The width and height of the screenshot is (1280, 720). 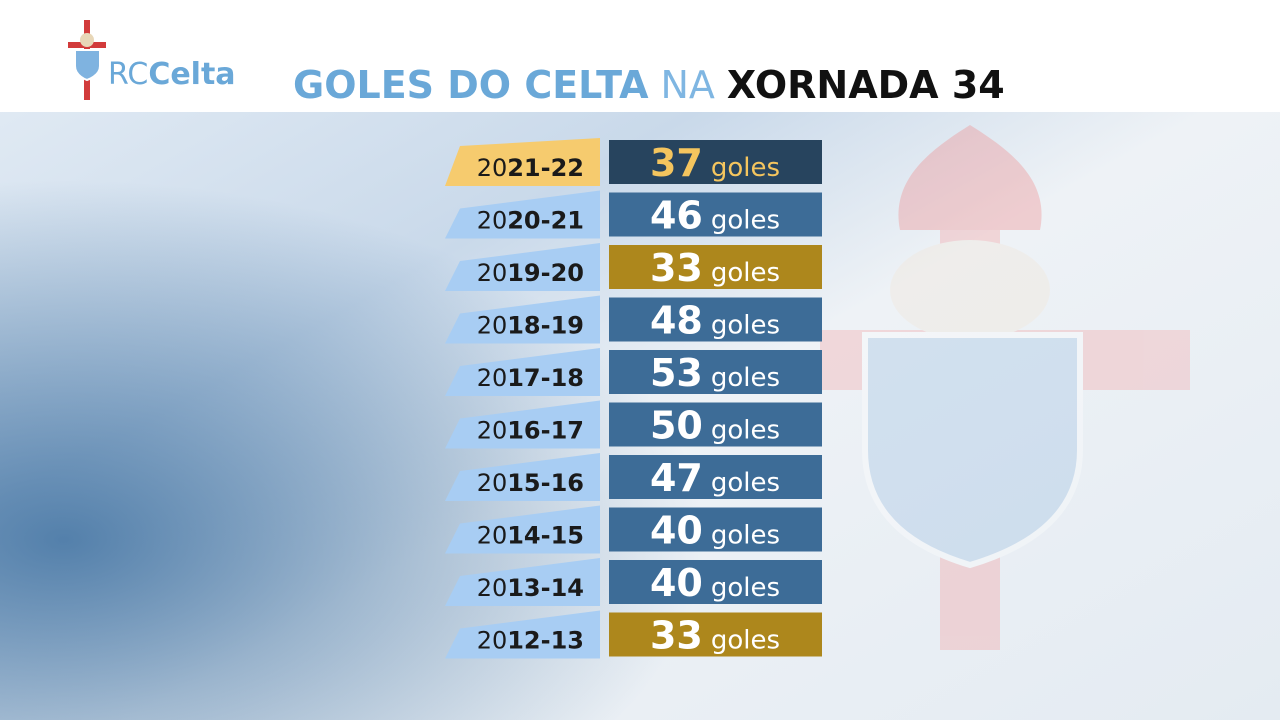 I want to click on season-row: 2017-18 53 goles, so click(x=633, y=372).